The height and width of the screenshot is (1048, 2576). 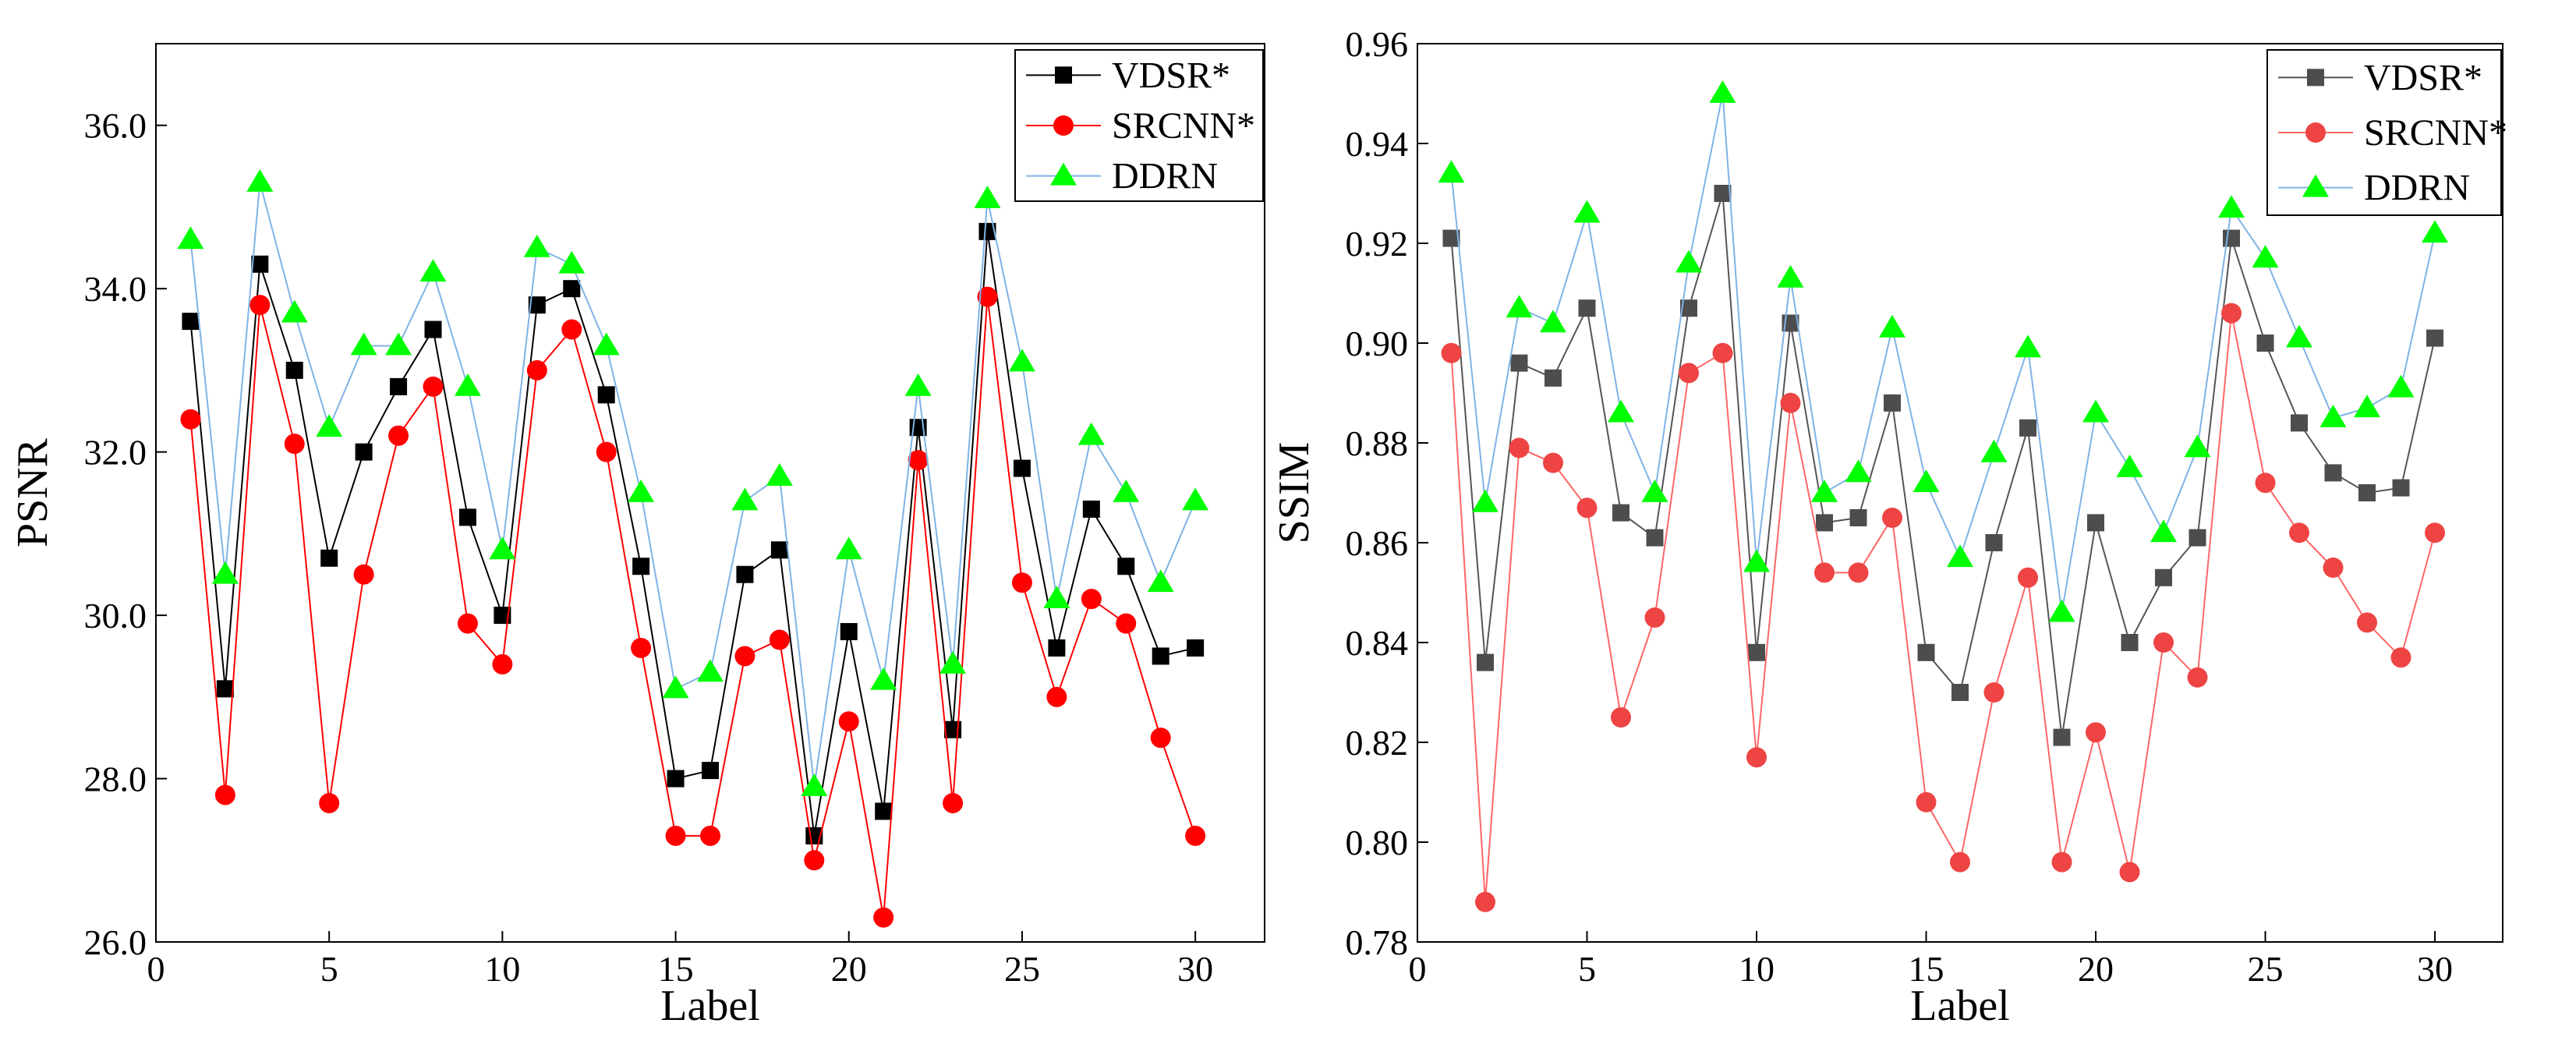 What do you see at coordinates (1183, 126) in the screenshot?
I see `psnr-legend-label: SRCNN*` at bounding box center [1183, 126].